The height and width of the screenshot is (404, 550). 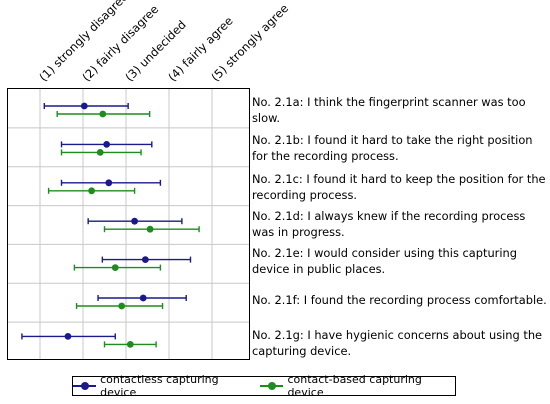 What do you see at coordinates (249, 42) in the screenshot?
I see `tick-label-5: (5) strongly agree` at bounding box center [249, 42].